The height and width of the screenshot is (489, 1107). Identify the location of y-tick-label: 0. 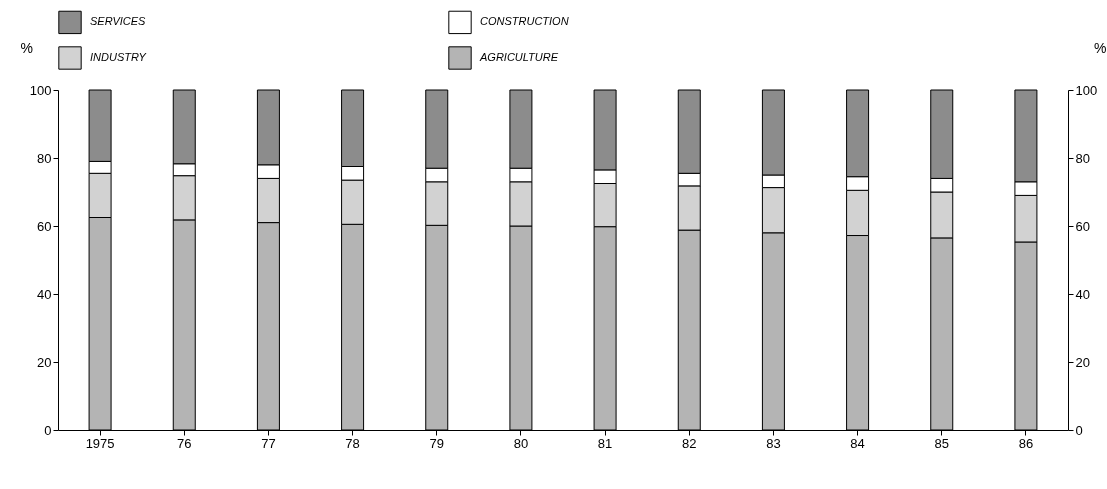
(48, 430).